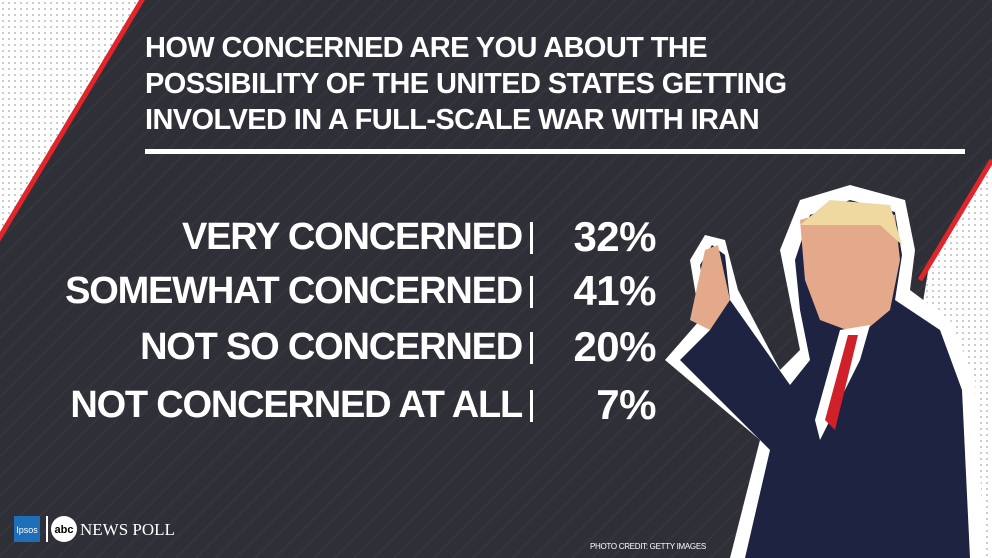 This screenshot has height=558, width=992. I want to click on ipsos-text: Ipsos, so click(27, 530).